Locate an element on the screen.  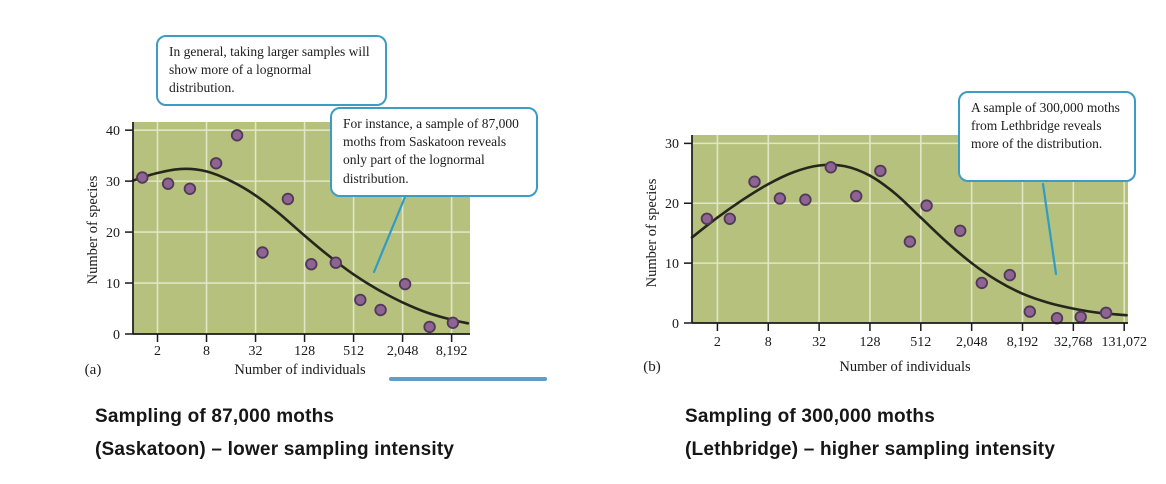
caption-lethbridge-line1: Sampling of 300,000 moths is located at coordinates (810, 416).